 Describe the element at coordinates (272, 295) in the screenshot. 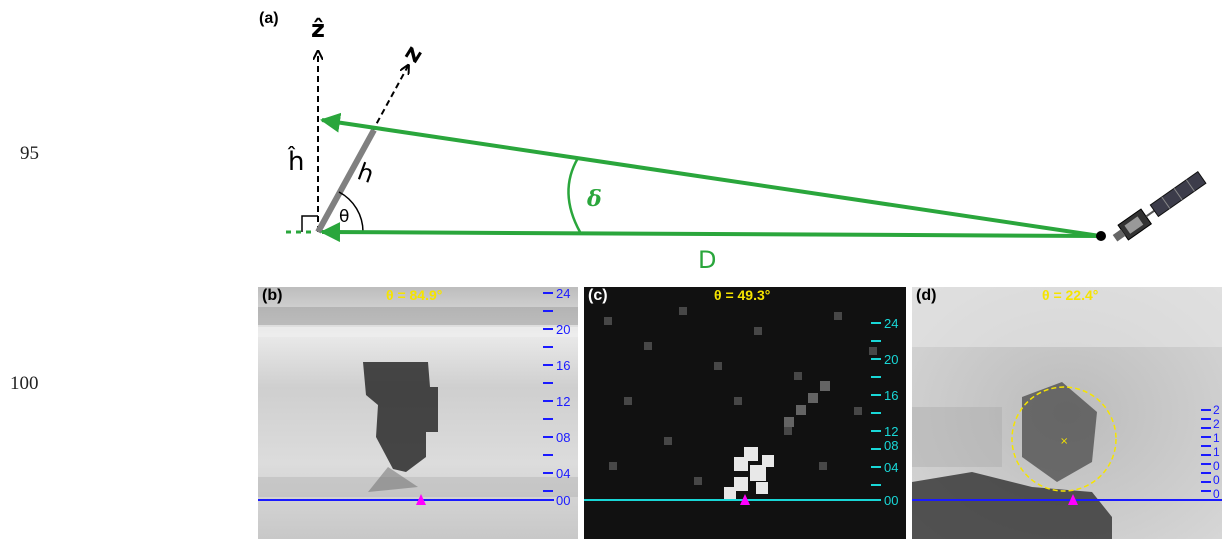

I see `panel-label-b: (b)` at that location.